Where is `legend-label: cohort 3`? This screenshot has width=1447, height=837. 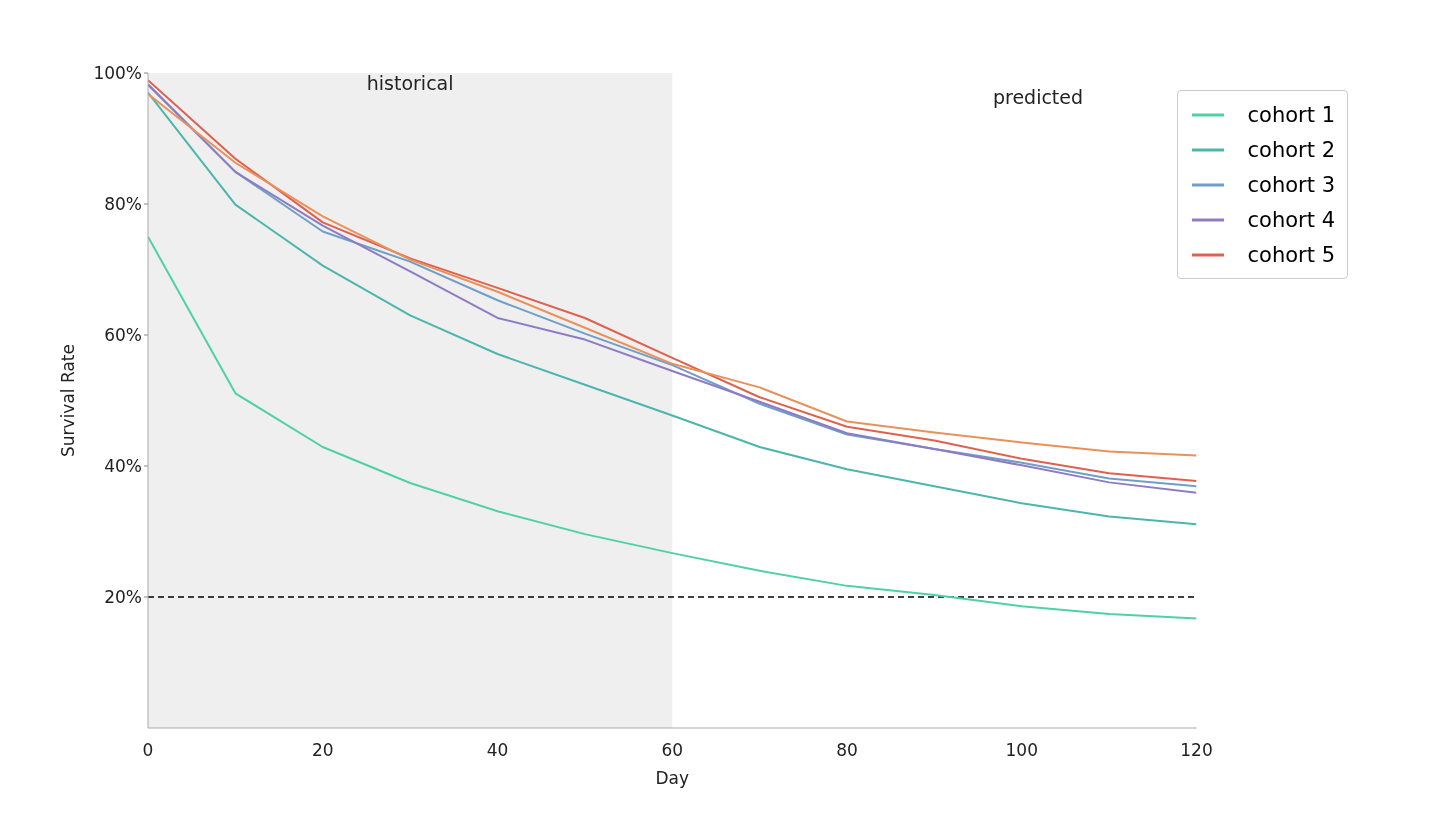 legend-label: cohort 3 is located at coordinates (1291, 184).